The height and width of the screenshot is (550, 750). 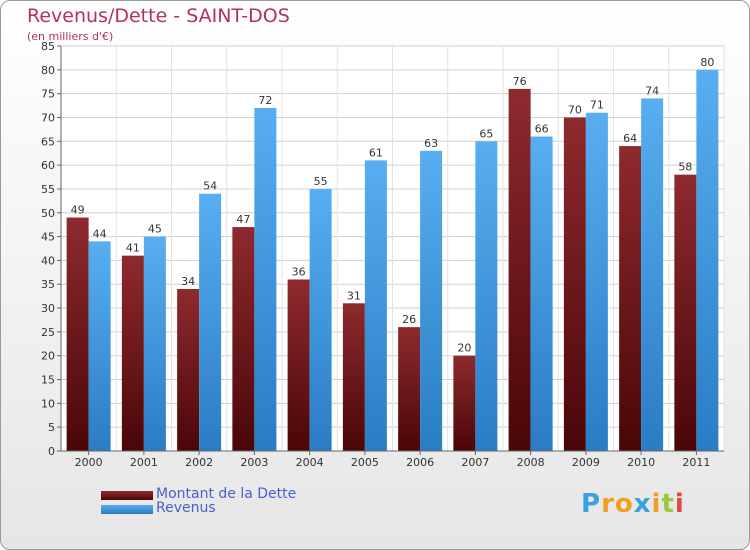 I want to click on bar-revenue-2011, so click(x=707, y=260).